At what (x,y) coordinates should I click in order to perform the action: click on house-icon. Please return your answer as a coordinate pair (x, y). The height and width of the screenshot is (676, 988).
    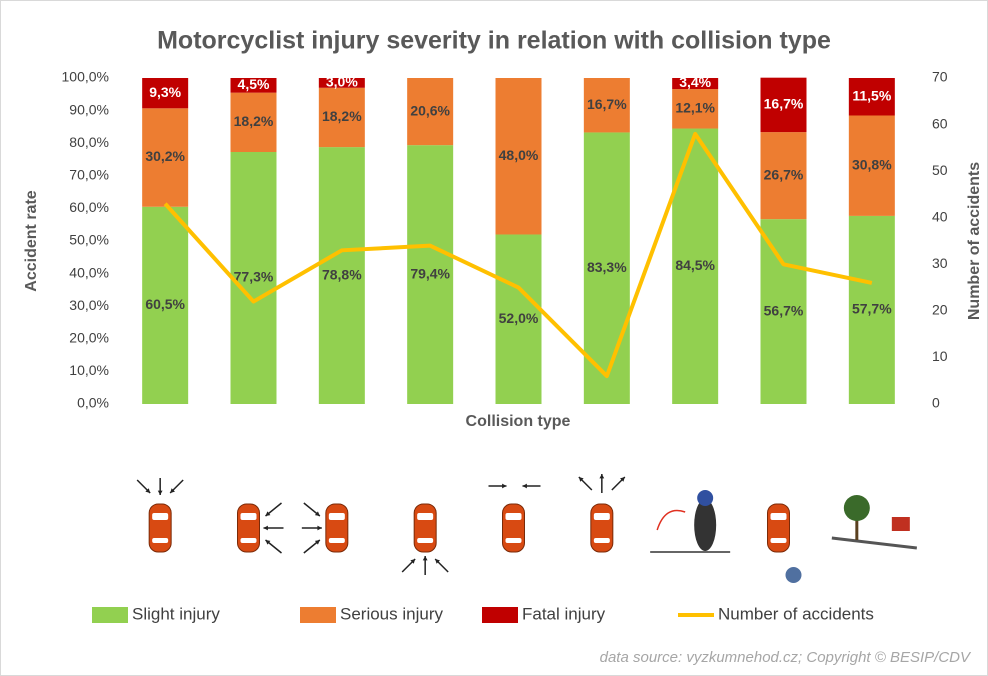
    Looking at the image, I should click on (900, 524).